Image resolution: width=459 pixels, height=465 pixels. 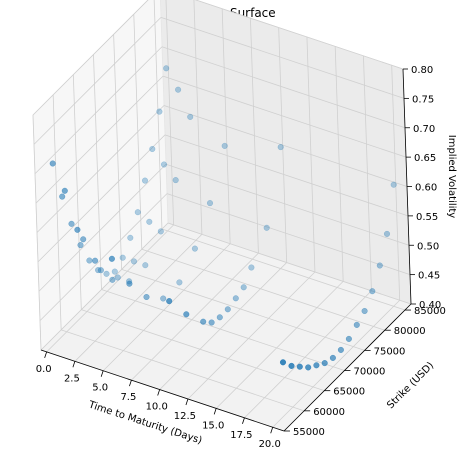 I want to click on y-tick-label: 70000, so click(x=370, y=372).